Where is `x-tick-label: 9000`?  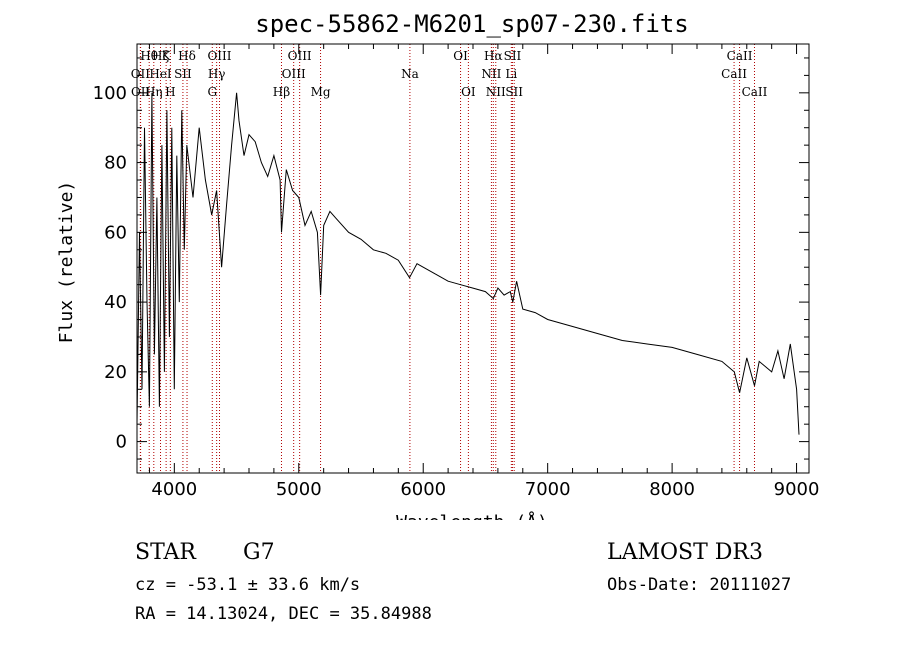
x-tick-label: 9000 is located at coordinates (797, 489).